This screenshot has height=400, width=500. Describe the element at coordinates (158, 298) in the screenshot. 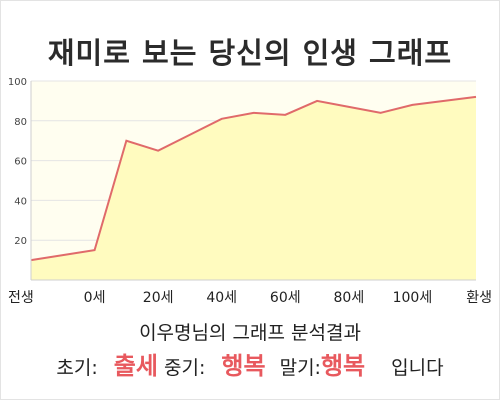

I see `x-tick-label: 20세` at that location.